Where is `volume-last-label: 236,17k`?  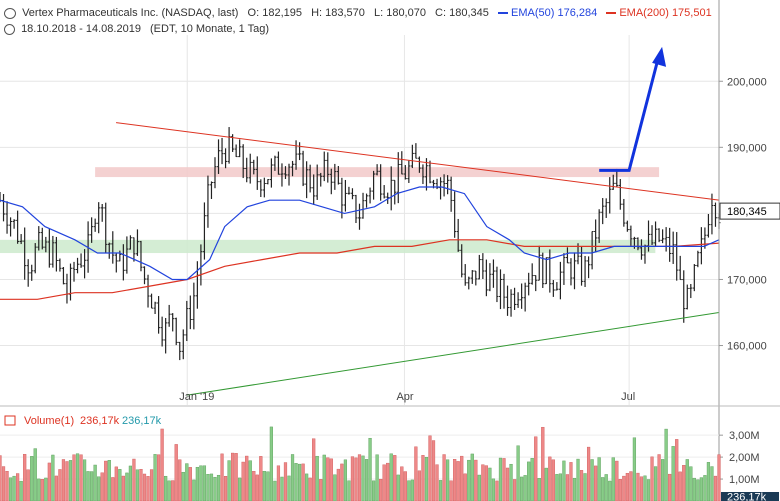 volume-last-label: 236,17k is located at coordinates (747, 496).